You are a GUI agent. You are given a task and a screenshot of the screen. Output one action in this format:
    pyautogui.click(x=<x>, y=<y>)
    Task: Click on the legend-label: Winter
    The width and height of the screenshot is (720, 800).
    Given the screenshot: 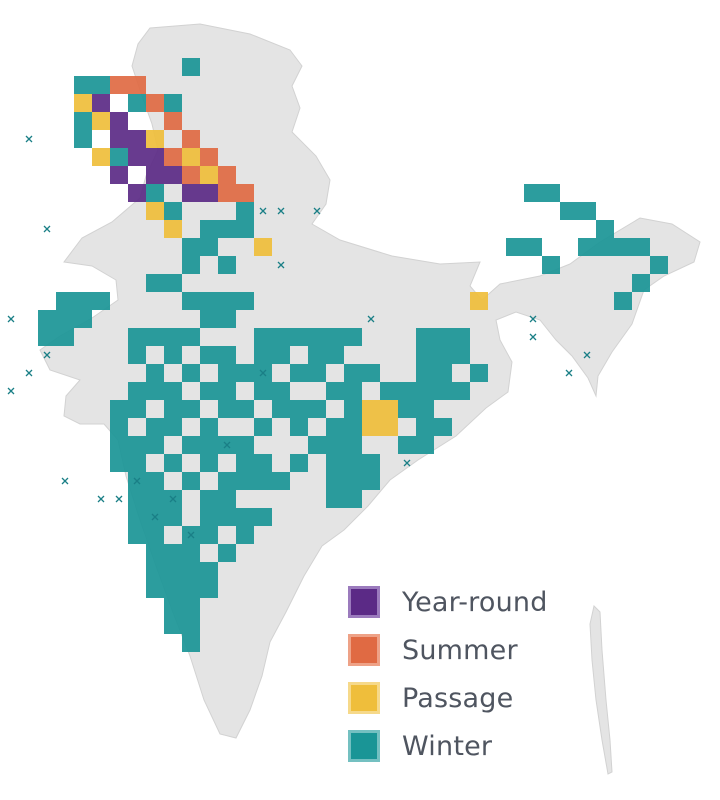 What is the action you would take?
    pyautogui.click(x=447, y=746)
    